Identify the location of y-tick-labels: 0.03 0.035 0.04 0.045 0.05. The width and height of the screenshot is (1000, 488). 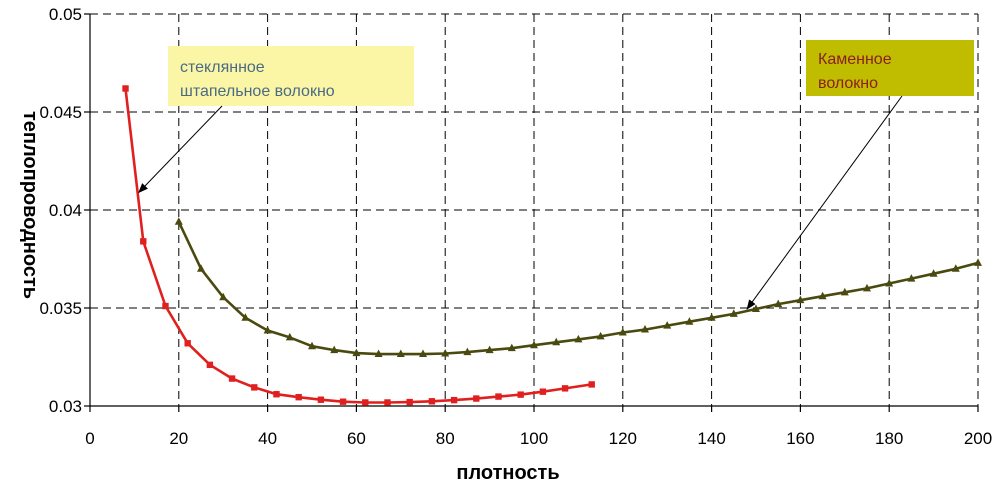
(60, 210).